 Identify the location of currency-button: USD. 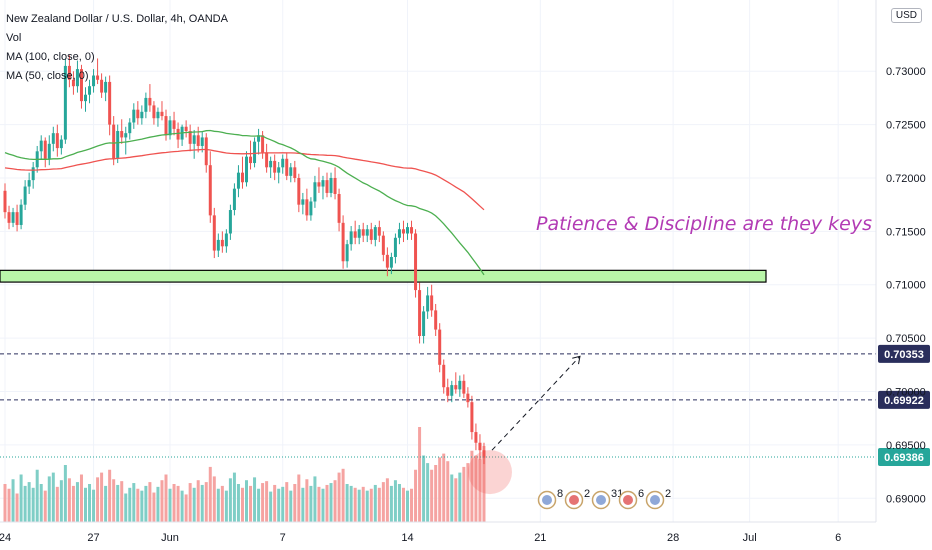
(906, 15).